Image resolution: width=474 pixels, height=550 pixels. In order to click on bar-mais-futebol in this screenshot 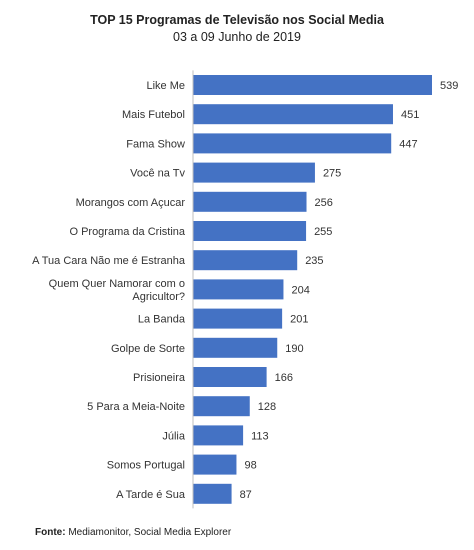, I will do `click(293, 114)`.